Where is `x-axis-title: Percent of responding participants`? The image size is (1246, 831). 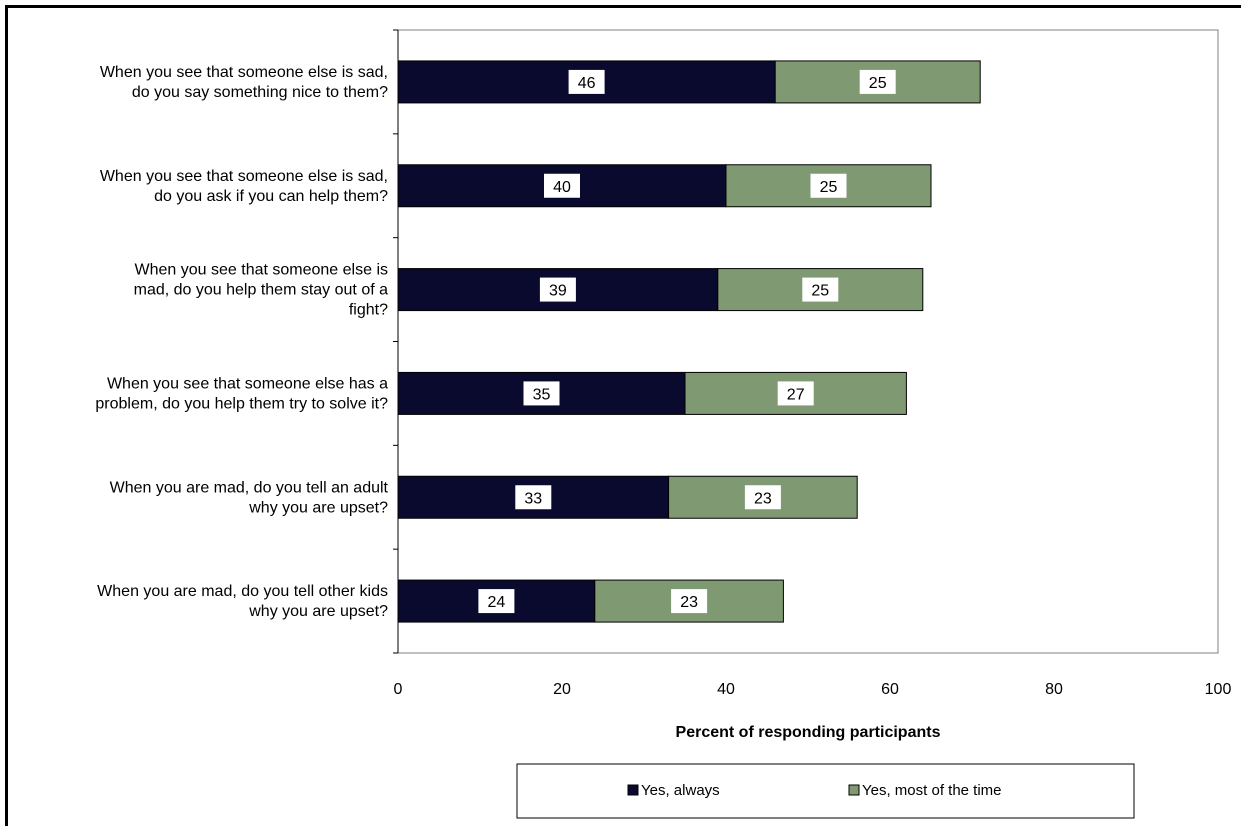
x-axis-title: Percent of responding participants is located at coordinates (808, 732).